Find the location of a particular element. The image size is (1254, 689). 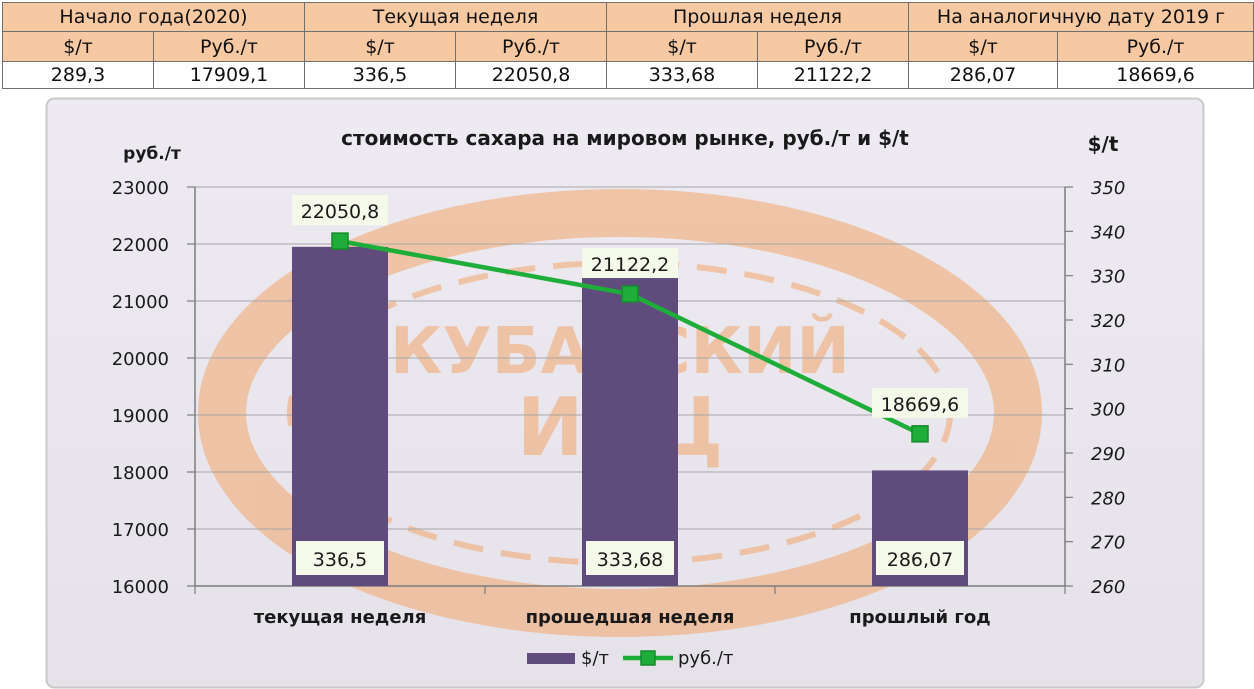

bar-value-label: 333,68 is located at coordinates (630, 558).